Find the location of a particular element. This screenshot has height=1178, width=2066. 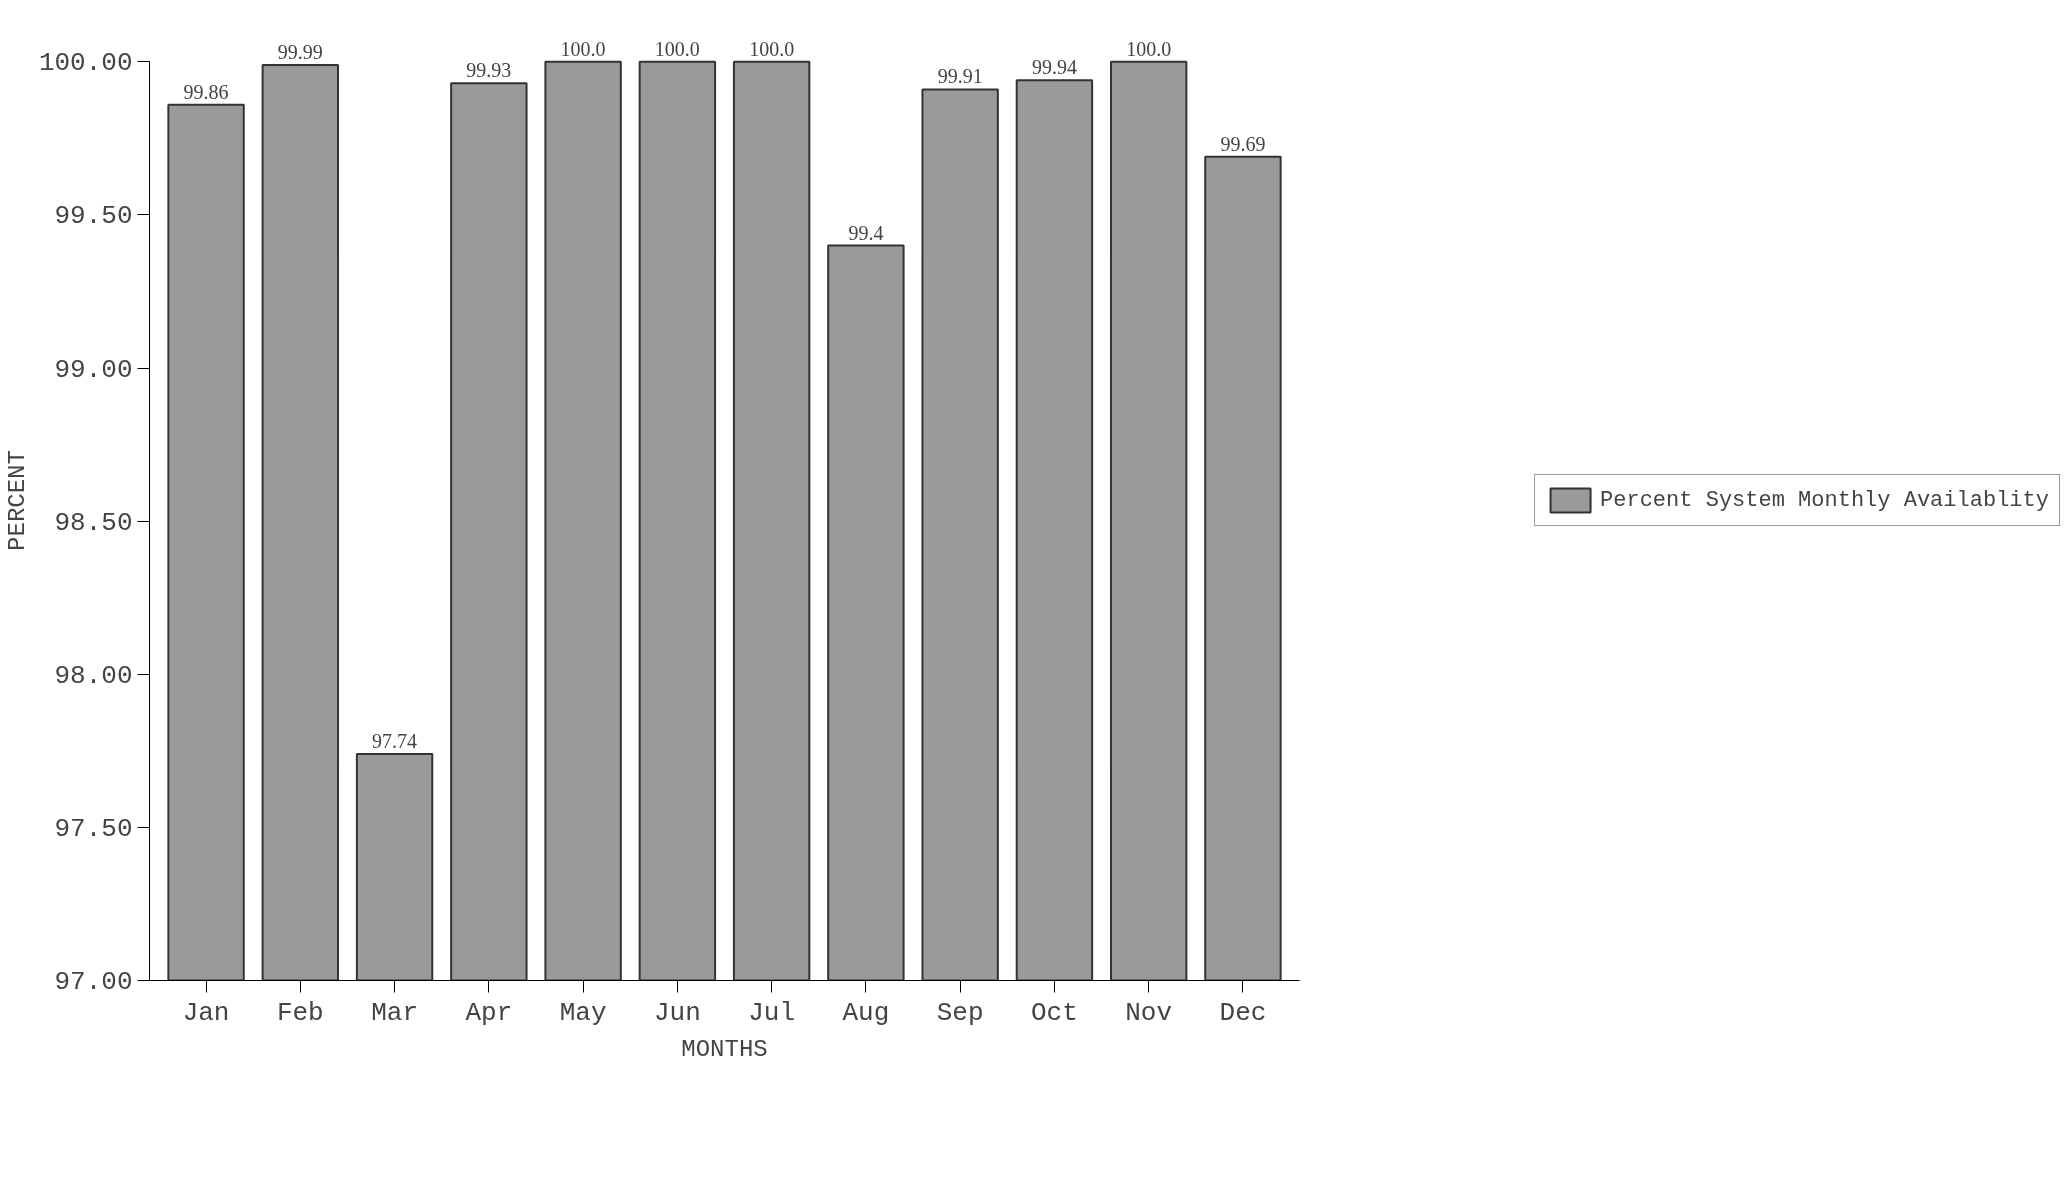

x-tick-label: Dec is located at coordinates (1243, 1012).